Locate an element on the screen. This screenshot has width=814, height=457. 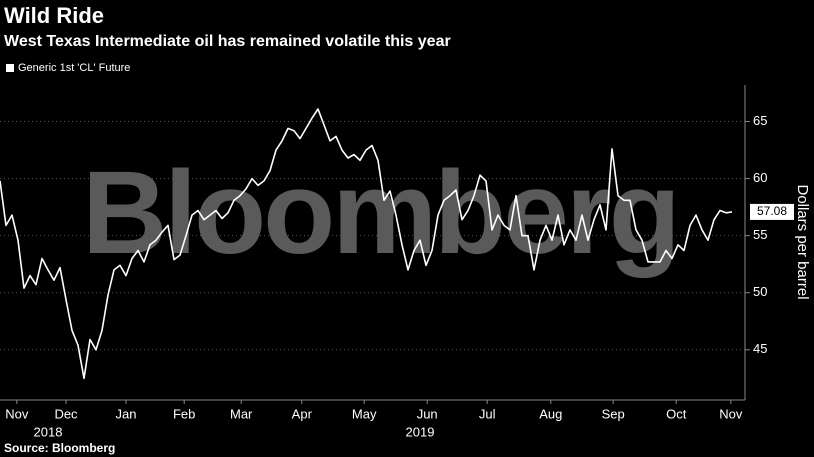
x-tick-label: Dec is located at coordinates (66, 413).